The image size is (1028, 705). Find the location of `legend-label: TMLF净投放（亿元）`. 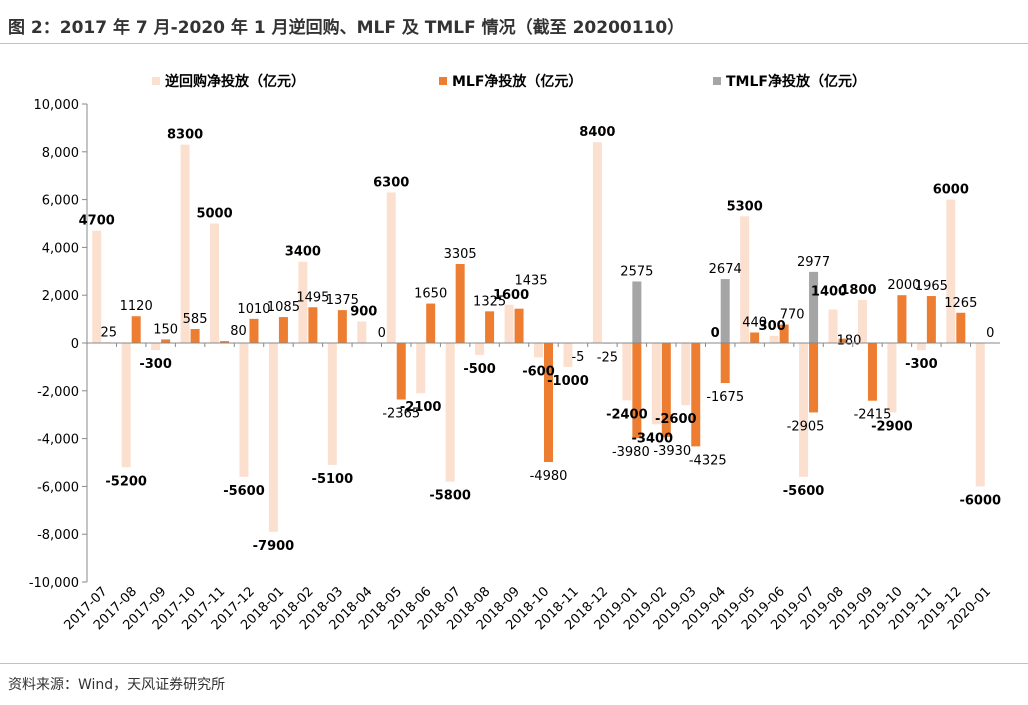

legend-label: TMLF净投放（亿元） is located at coordinates (796, 81).